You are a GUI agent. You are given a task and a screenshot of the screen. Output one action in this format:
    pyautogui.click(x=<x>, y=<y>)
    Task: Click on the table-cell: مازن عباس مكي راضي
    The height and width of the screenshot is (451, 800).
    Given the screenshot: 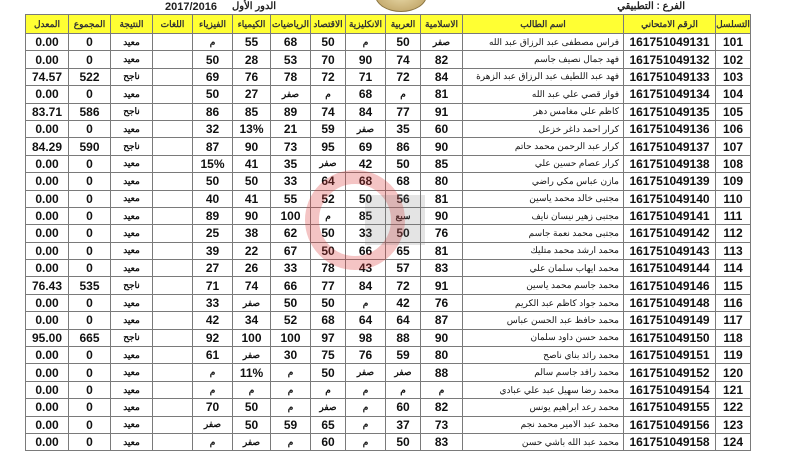 What is the action you would take?
    pyautogui.click(x=543, y=181)
    